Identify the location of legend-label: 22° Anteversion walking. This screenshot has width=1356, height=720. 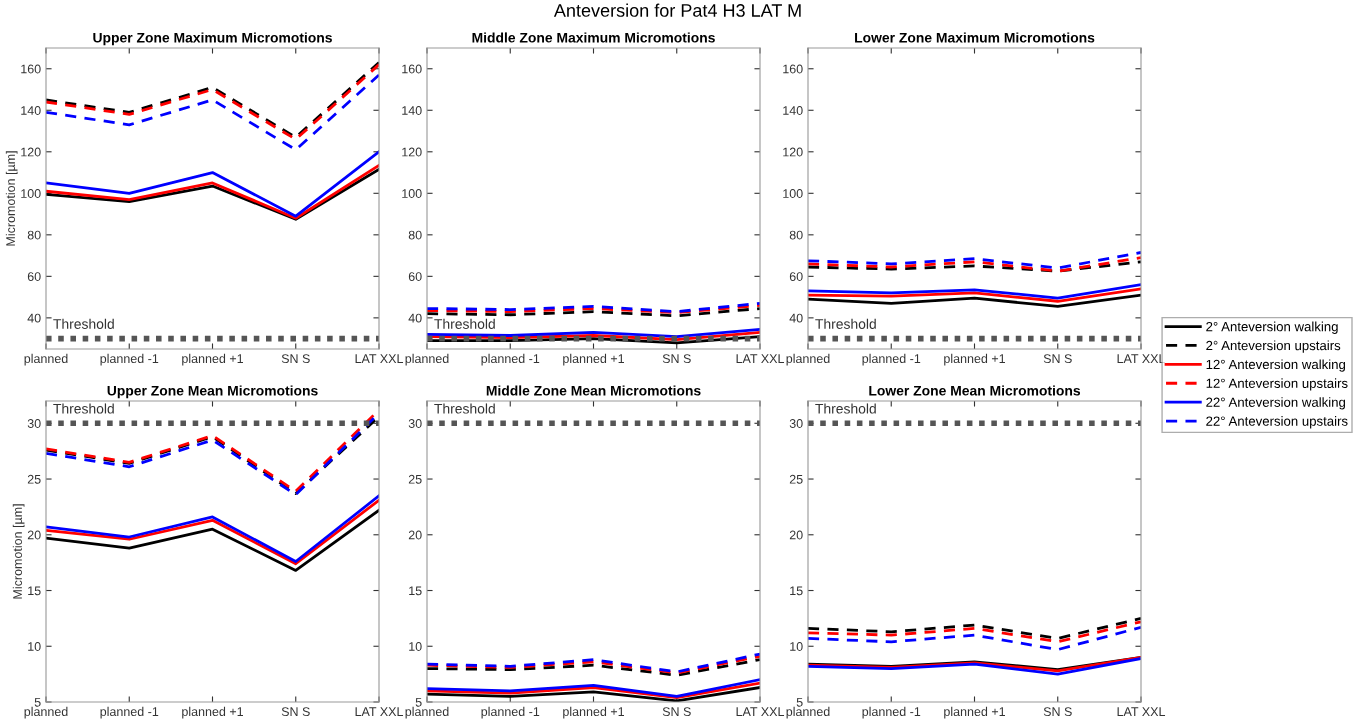
(1275, 403).